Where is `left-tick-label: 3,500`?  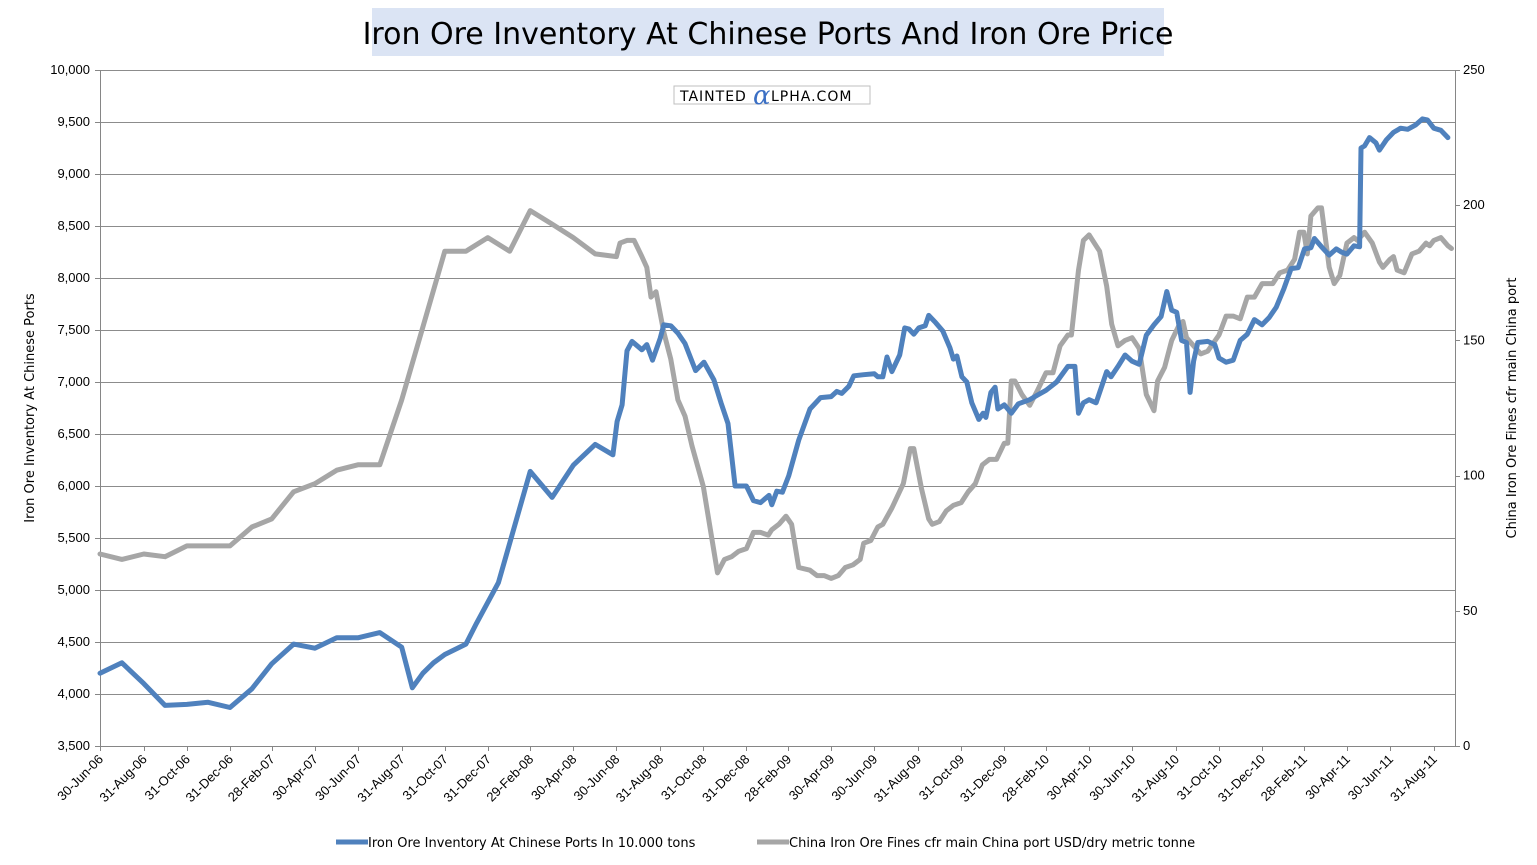 left-tick-label: 3,500 is located at coordinates (73, 745).